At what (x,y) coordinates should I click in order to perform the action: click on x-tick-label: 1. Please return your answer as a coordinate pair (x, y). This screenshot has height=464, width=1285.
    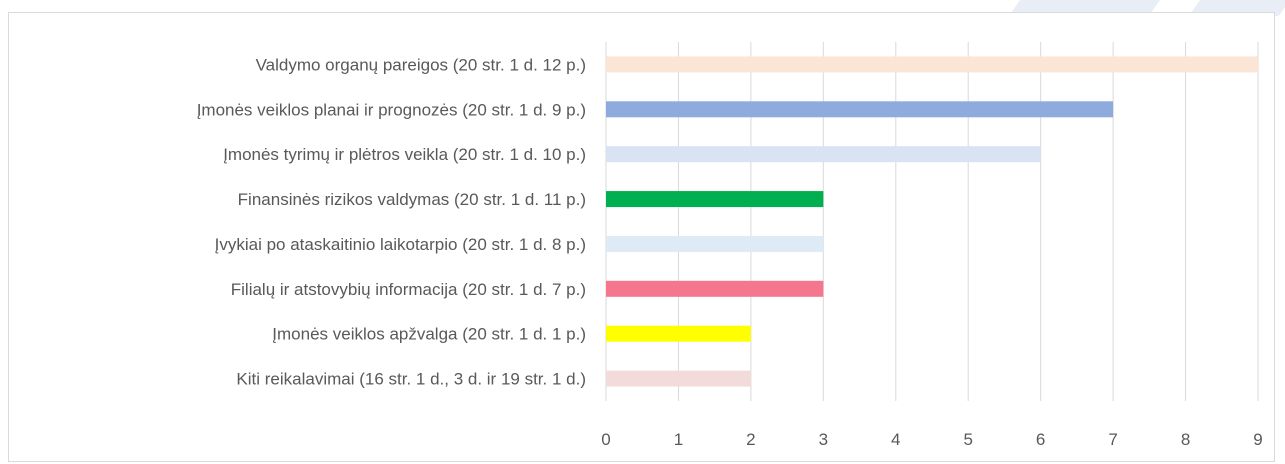
    Looking at the image, I should click on (678, 439).